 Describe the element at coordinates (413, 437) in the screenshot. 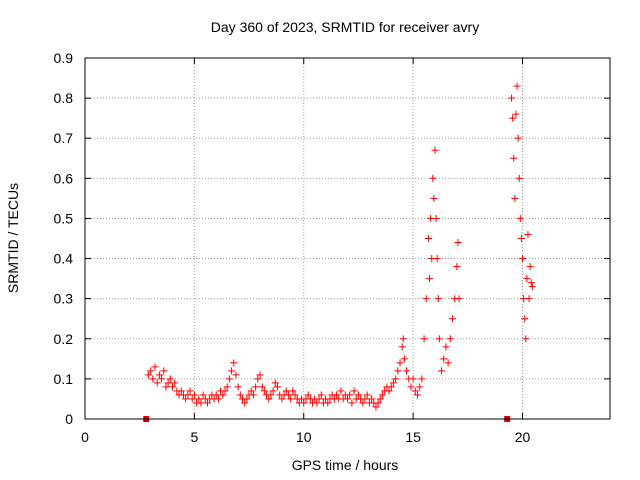

I see `x-tick-label: 15` at that location.